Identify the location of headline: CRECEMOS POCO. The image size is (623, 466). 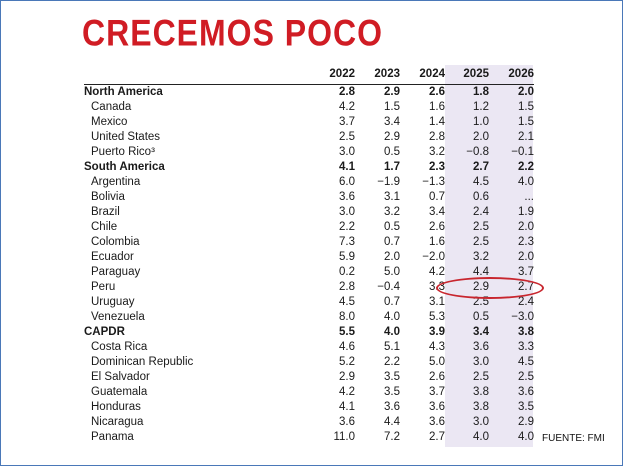
(233, 33).